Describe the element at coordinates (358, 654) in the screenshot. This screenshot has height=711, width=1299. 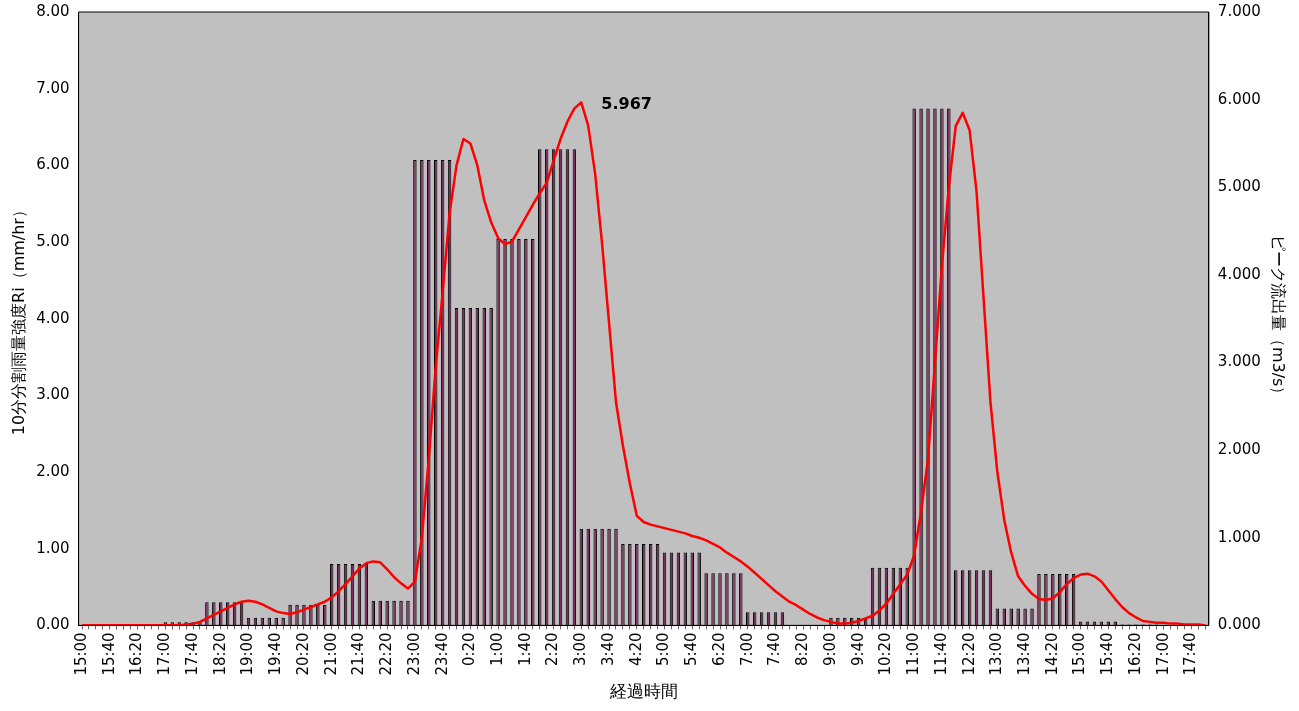
I see `x-tick-label: 21:40` at that location.